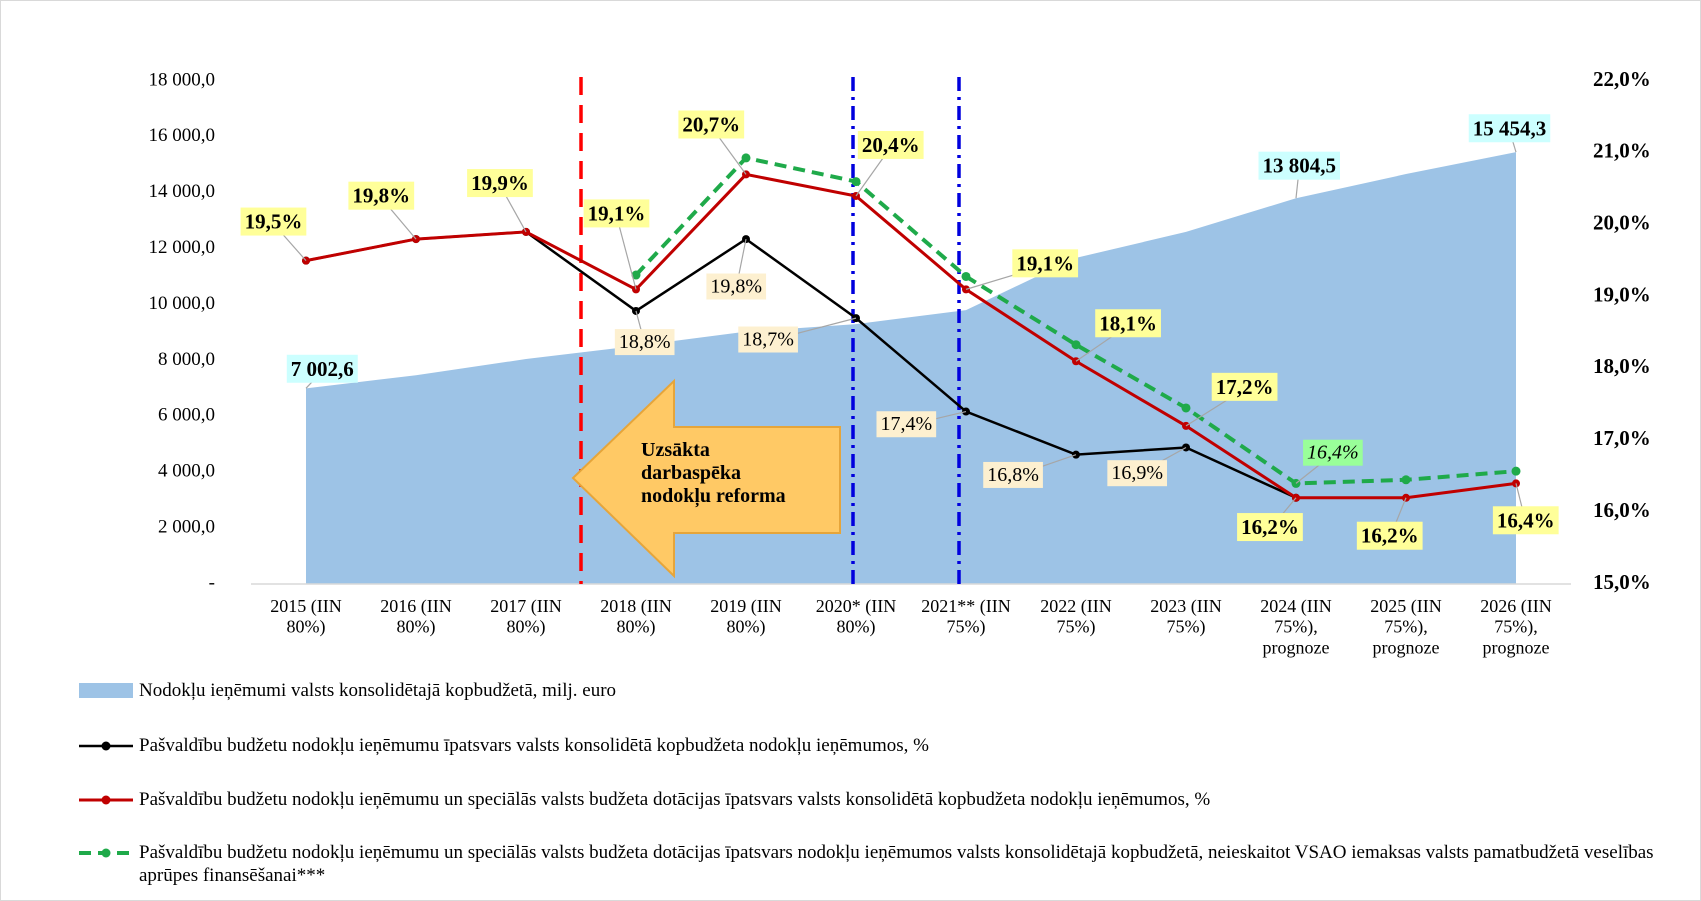  What do you see at coordinates (706, 478) in the screenshot?
I see `reform-arrow` at bounding box center [706, 478].